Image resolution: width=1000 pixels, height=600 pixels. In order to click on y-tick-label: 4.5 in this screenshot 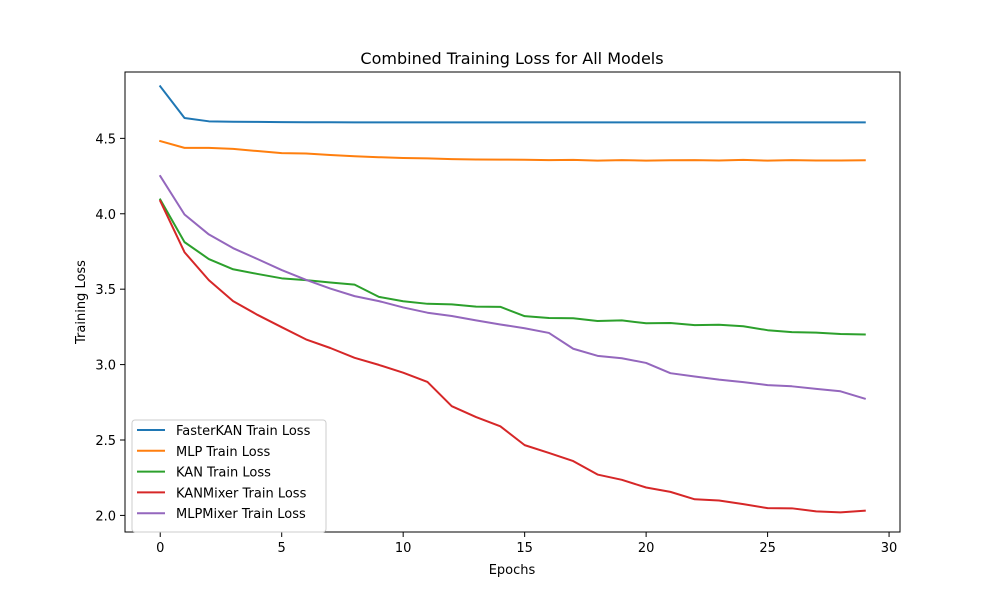, I will do `click(105, 139)`.